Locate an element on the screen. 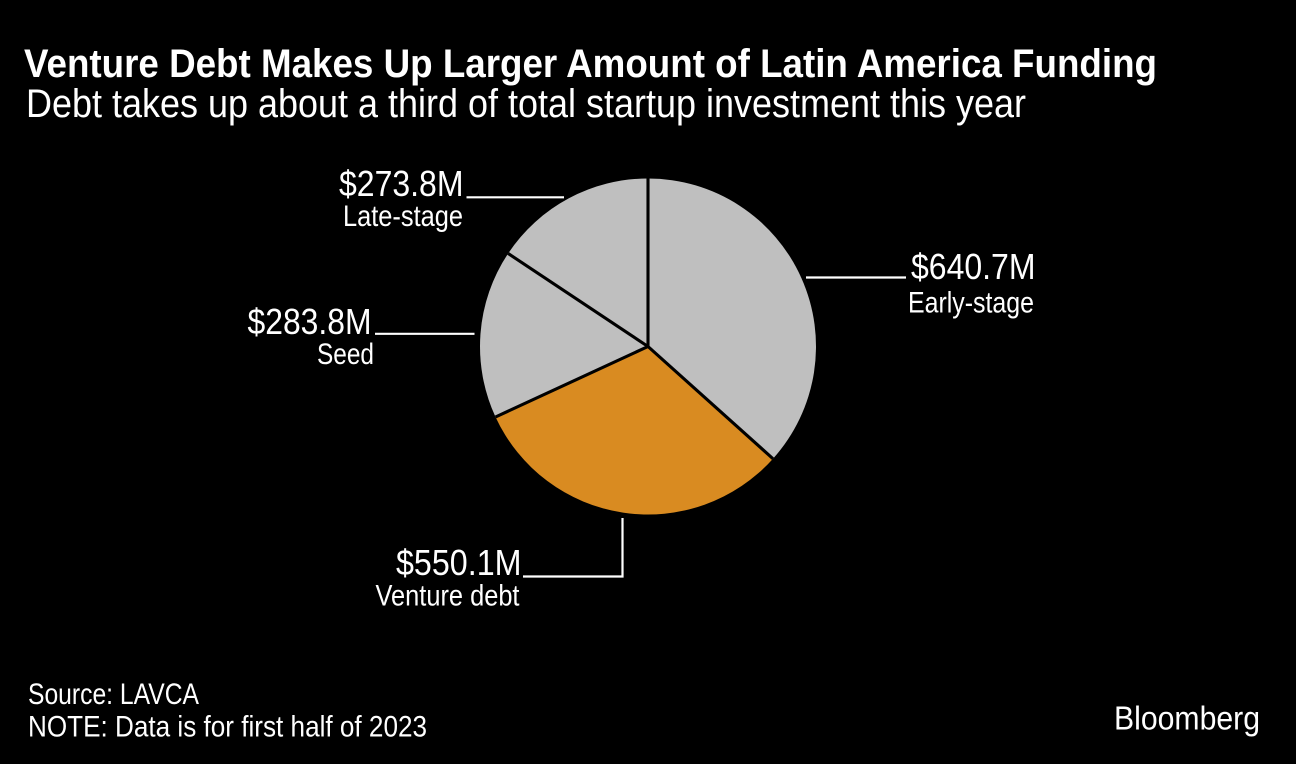 The image size is (1296, 764). svg-text: Bloomberg is located at coordinates (1187, 718).